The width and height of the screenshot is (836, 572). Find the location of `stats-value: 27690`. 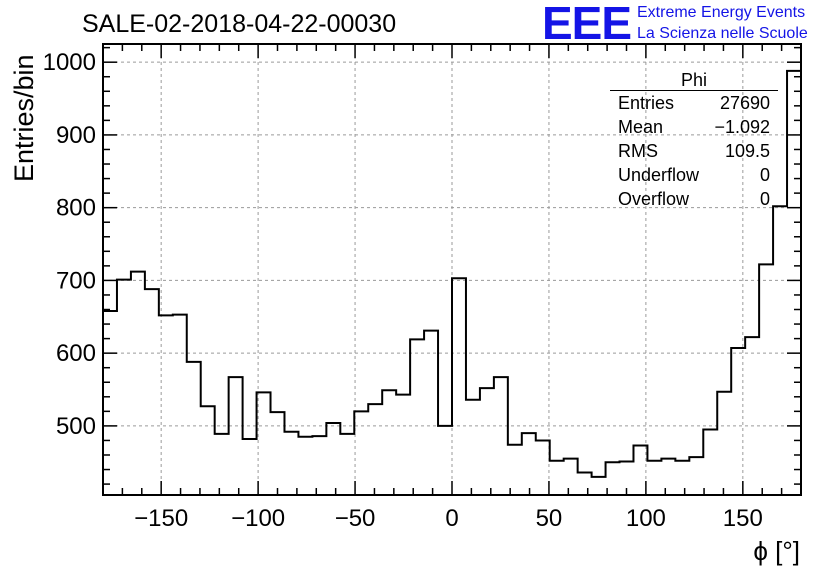

stats-value: 27690 is located at coordinates (744, 103).